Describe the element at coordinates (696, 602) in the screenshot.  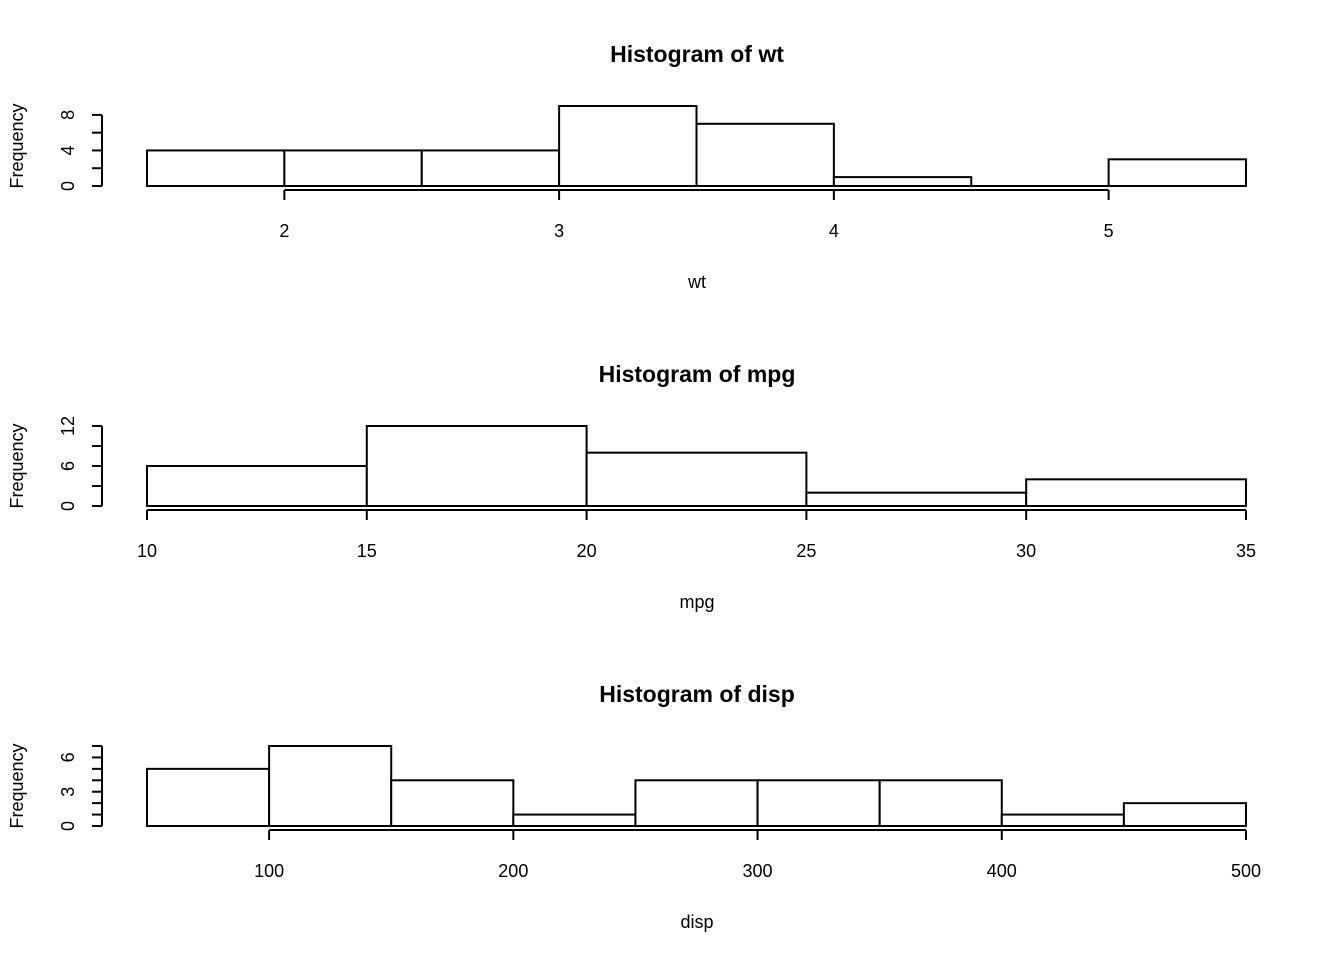
I see `x-axis-label: mpg` at that location.